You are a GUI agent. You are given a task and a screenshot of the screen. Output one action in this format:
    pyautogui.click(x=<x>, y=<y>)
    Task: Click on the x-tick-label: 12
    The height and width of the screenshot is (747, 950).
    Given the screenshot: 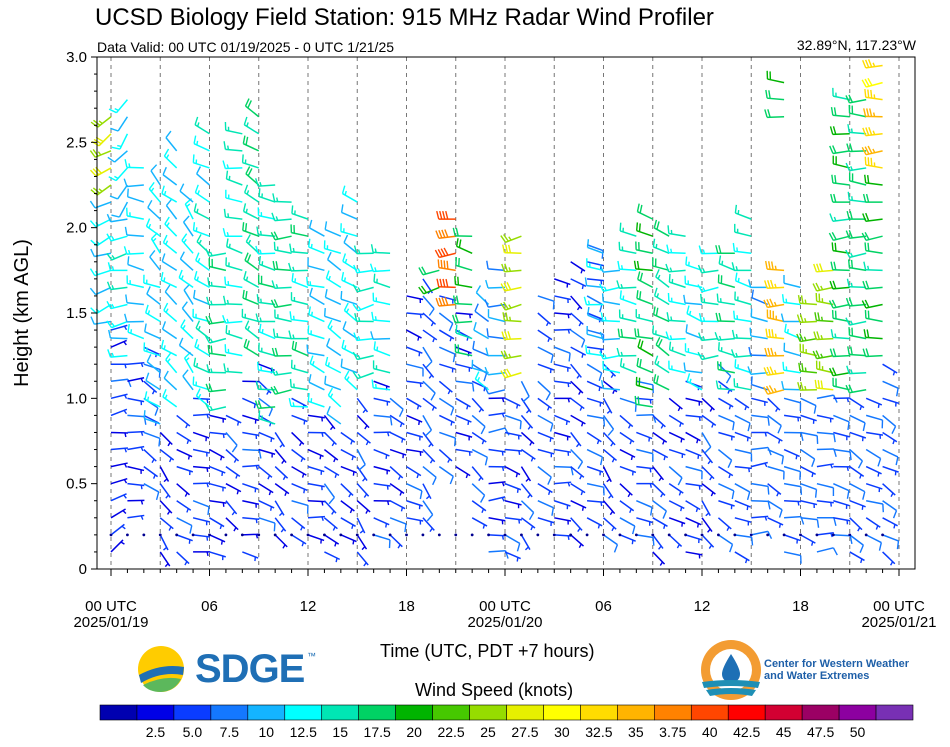 What is the action you would take?
    pyautogui.click(x=702, y=606)
    